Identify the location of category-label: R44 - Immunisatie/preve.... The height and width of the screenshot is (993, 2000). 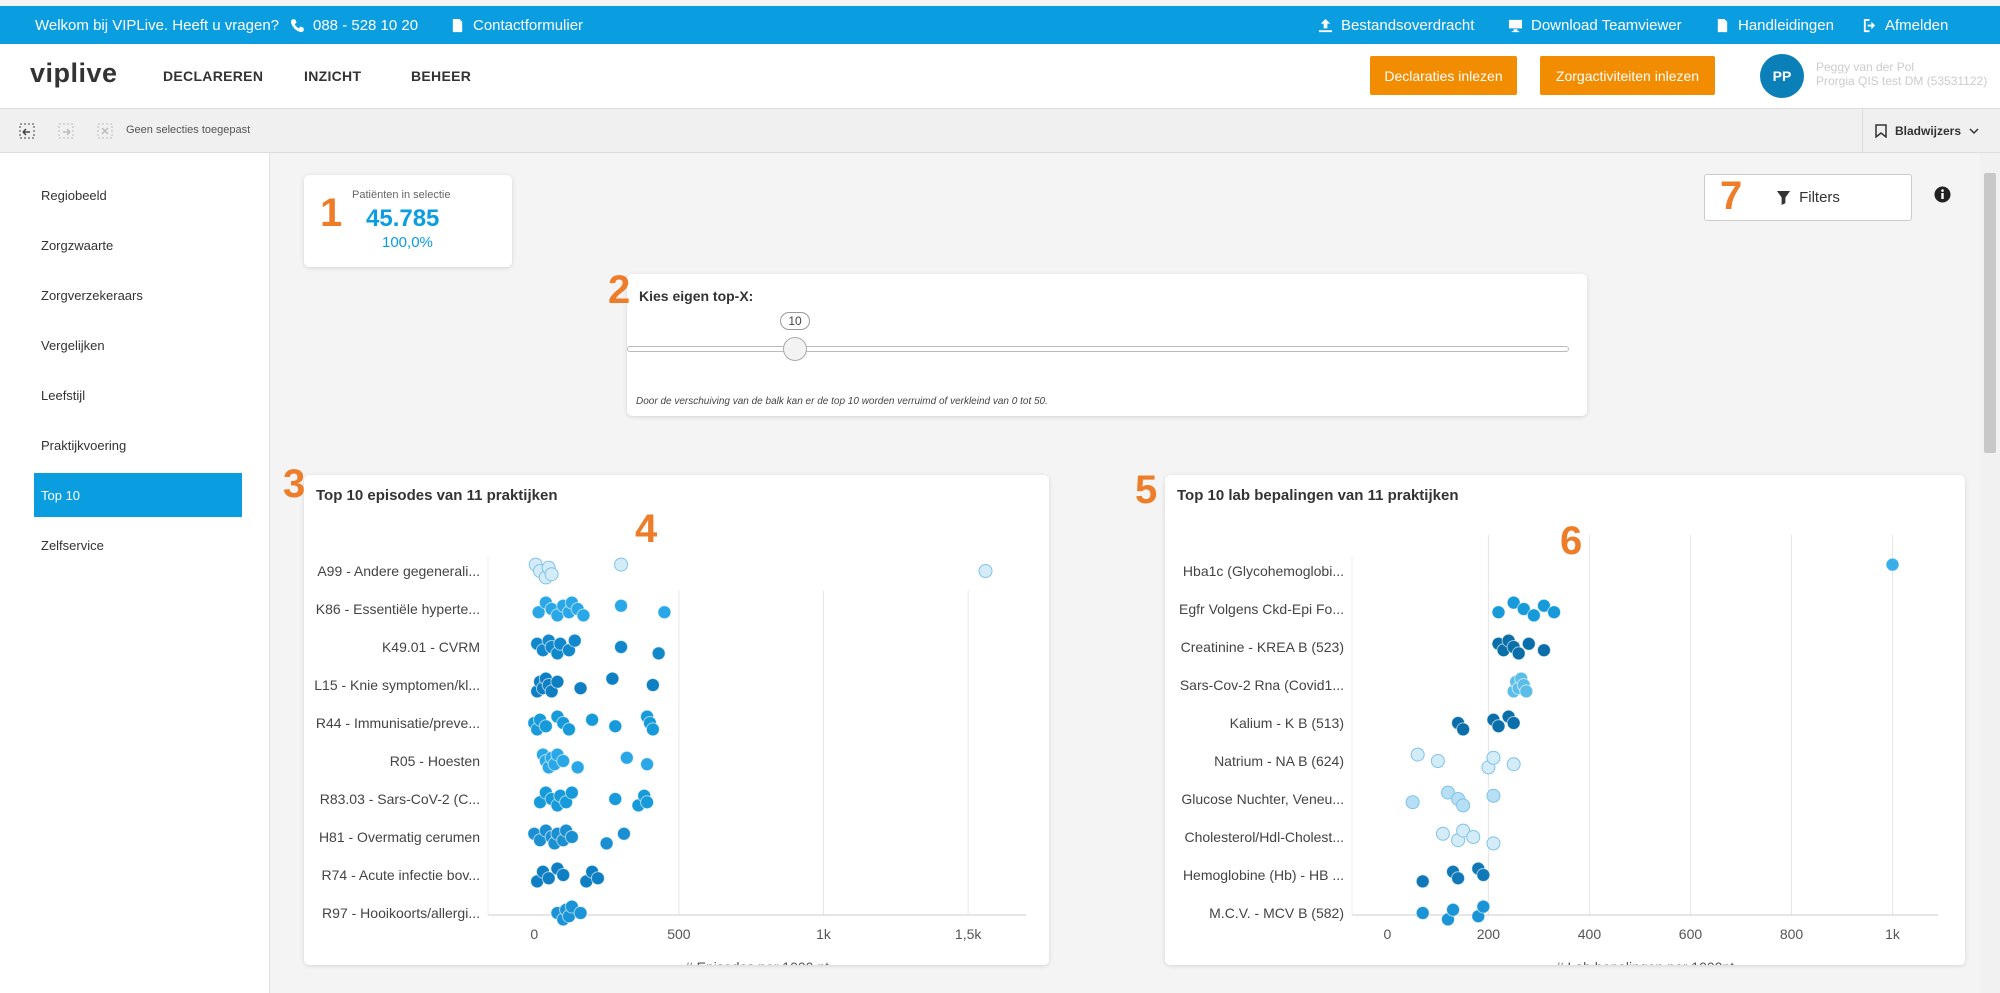
(398, 723).